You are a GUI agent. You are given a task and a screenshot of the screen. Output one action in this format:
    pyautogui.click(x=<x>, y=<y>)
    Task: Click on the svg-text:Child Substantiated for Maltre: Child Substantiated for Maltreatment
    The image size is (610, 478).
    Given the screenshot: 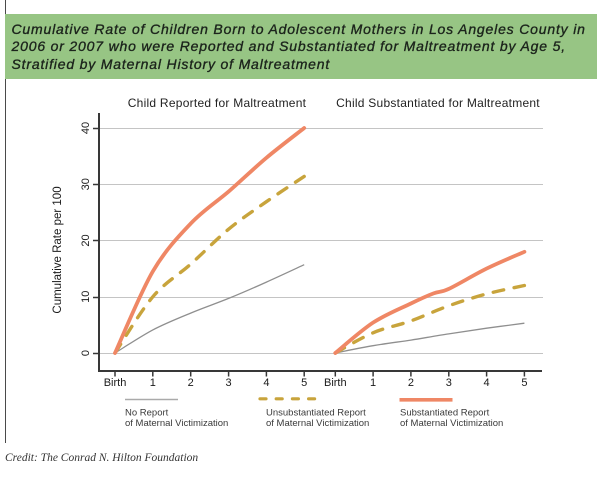 What is the action you would take?
    pyautogui.click(x=438, y=103)
    